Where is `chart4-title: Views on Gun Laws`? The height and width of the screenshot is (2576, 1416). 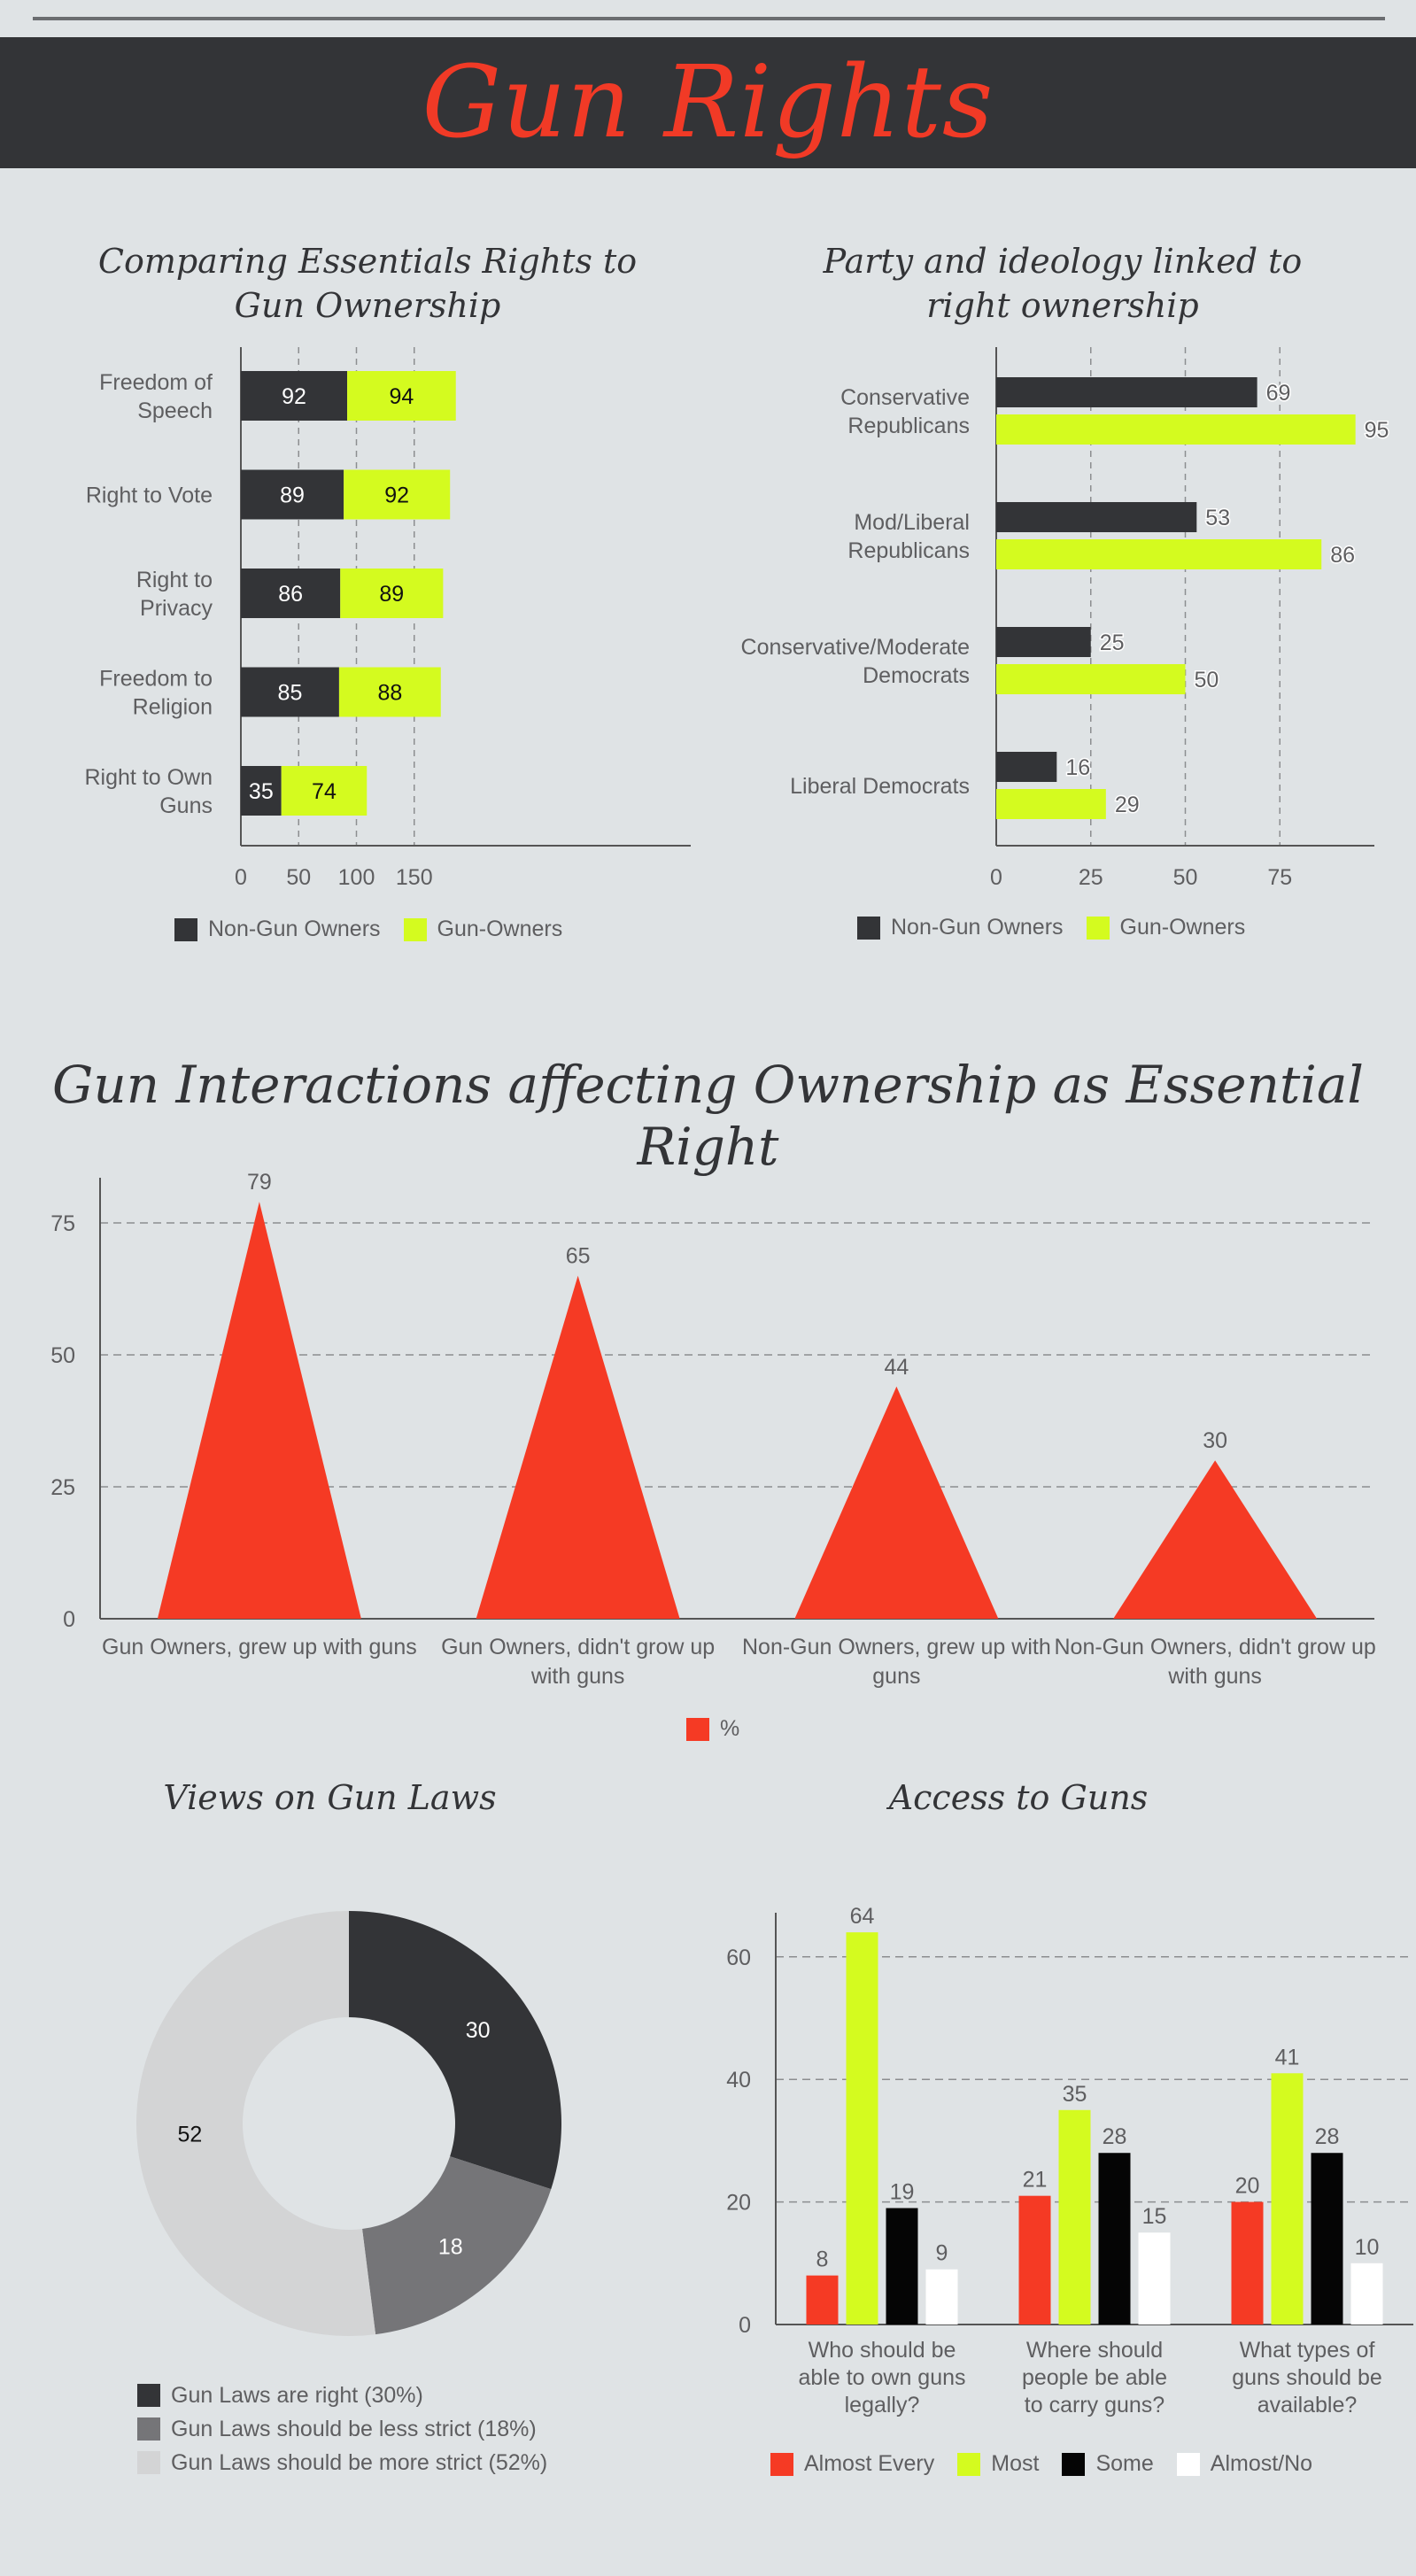 chart4-title: Views on Gun Laws is located at coordinates (330, 1797).